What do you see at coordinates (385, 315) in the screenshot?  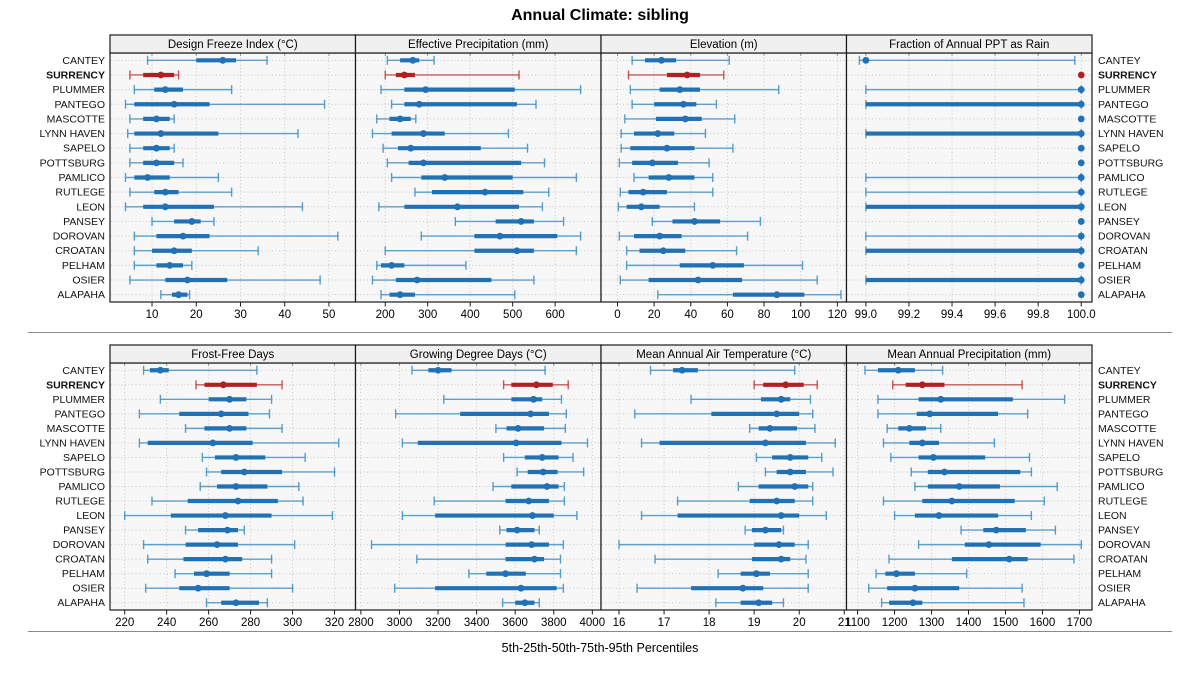 I see `axis-tick-label: 200` at bounding box center [385, 315].